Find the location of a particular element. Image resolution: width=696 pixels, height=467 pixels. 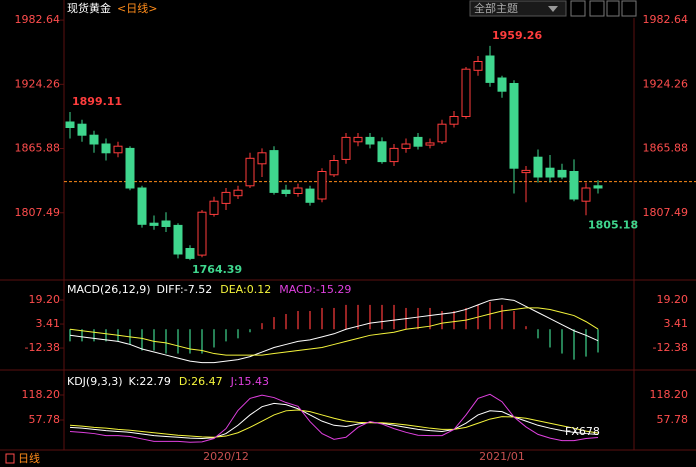

legend-name: MACD: is located at coordinates (297, 289).